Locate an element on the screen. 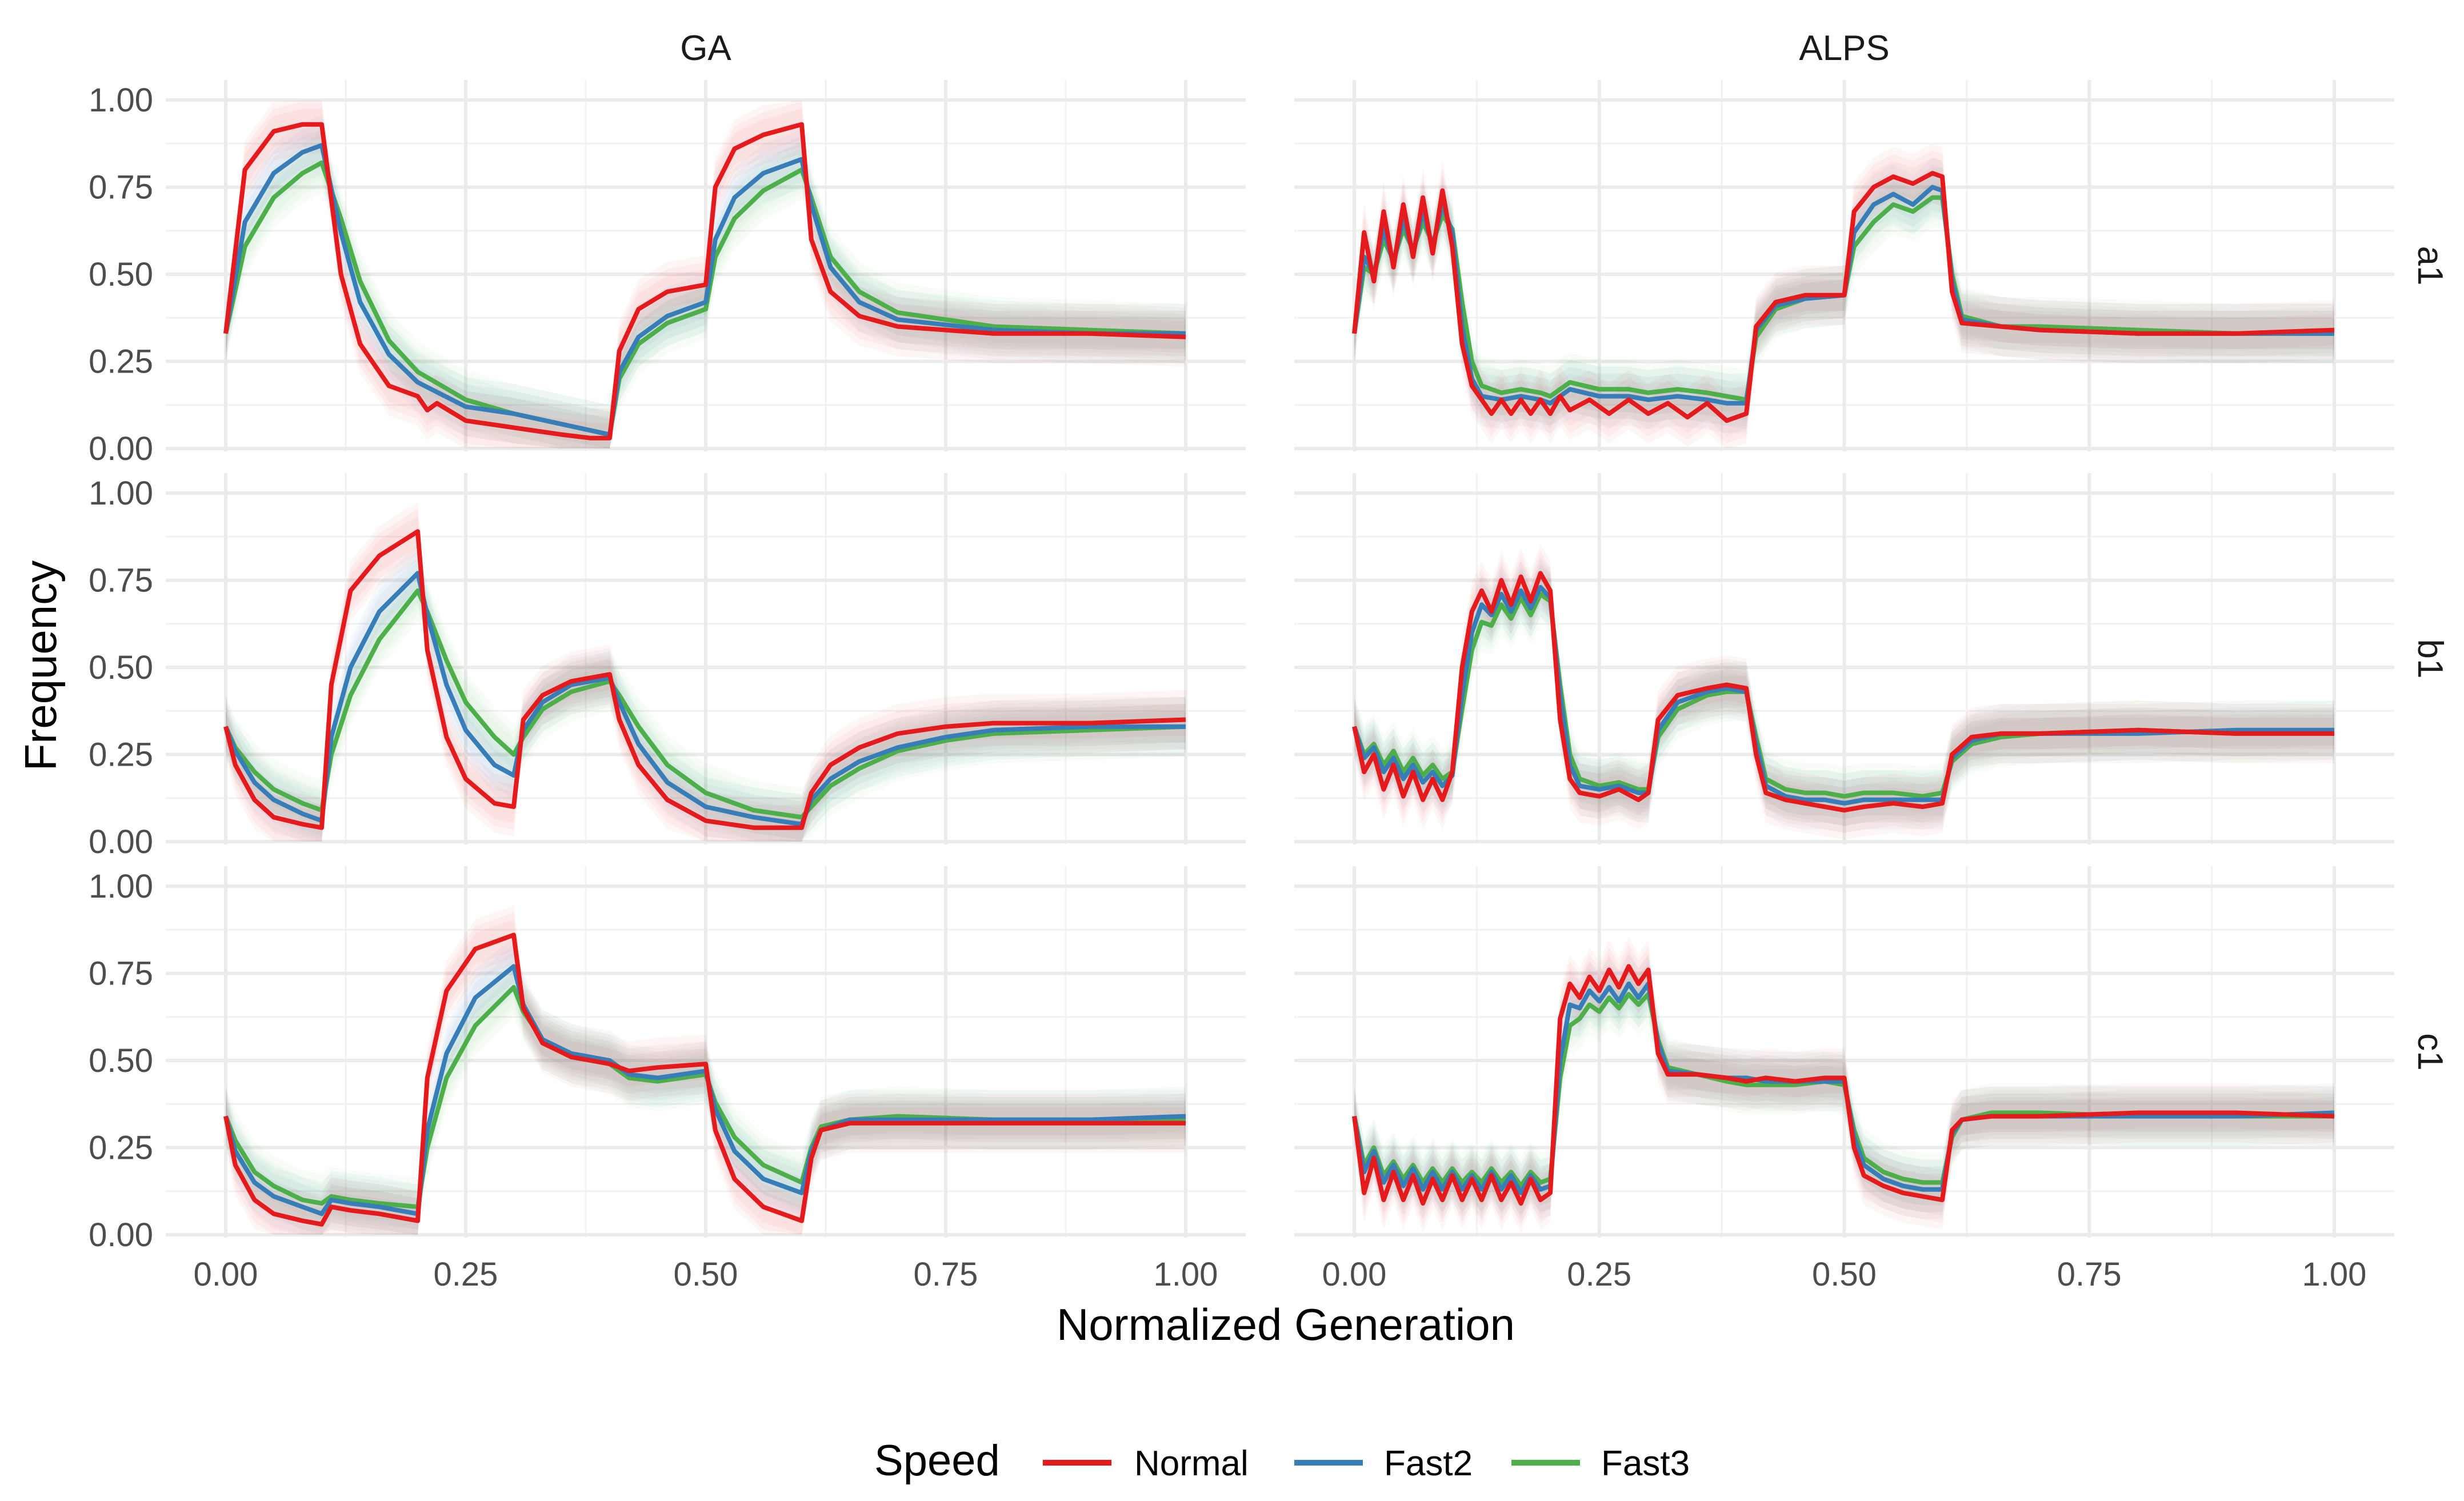  strip-label-row-a1: a1 is located at coordinates (2430, 266).